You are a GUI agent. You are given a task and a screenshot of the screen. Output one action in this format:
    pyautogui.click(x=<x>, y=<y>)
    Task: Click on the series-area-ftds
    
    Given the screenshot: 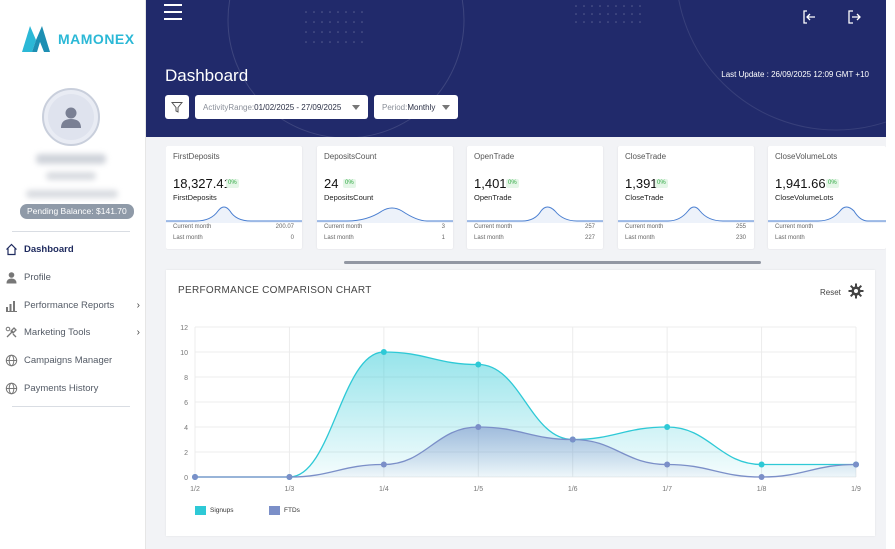 What is the action you would take?
    pyautogui.click(x=525, y=452)
    